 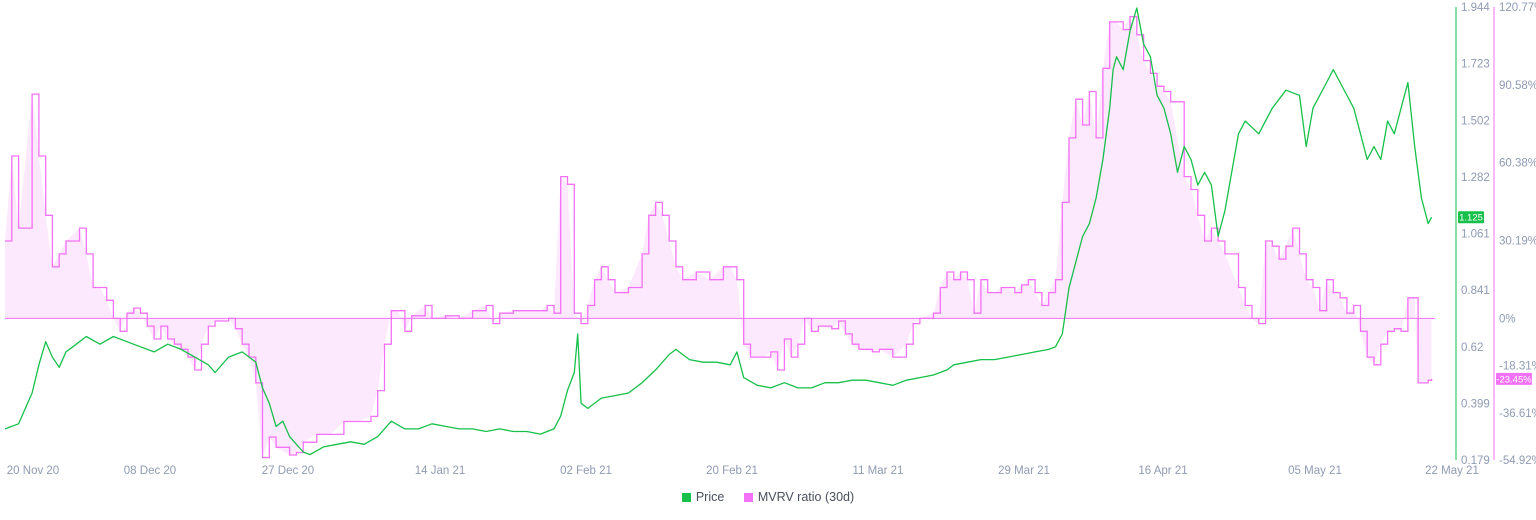 I want to click on mvrv-axis-tick: -54.92%, so click(x=1517, y=461).